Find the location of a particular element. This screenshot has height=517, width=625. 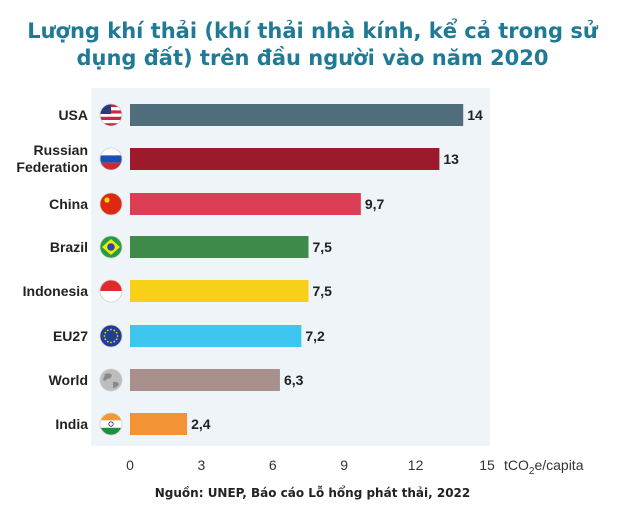

bar-usa is located at coordinates (297, 115).